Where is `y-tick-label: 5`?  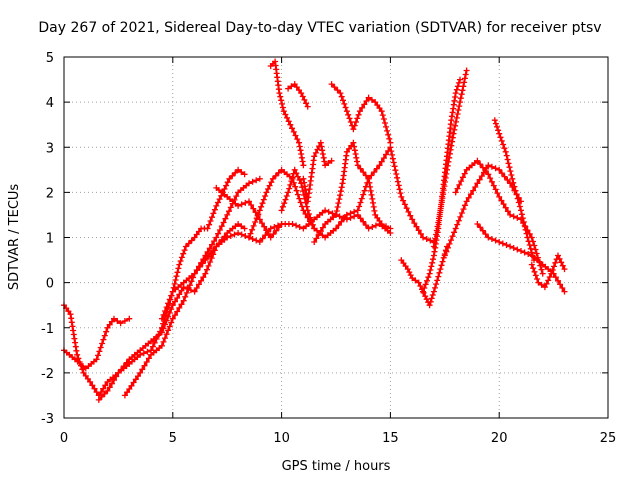
y-tick-label: 5 is located at coordinates (50, 58).